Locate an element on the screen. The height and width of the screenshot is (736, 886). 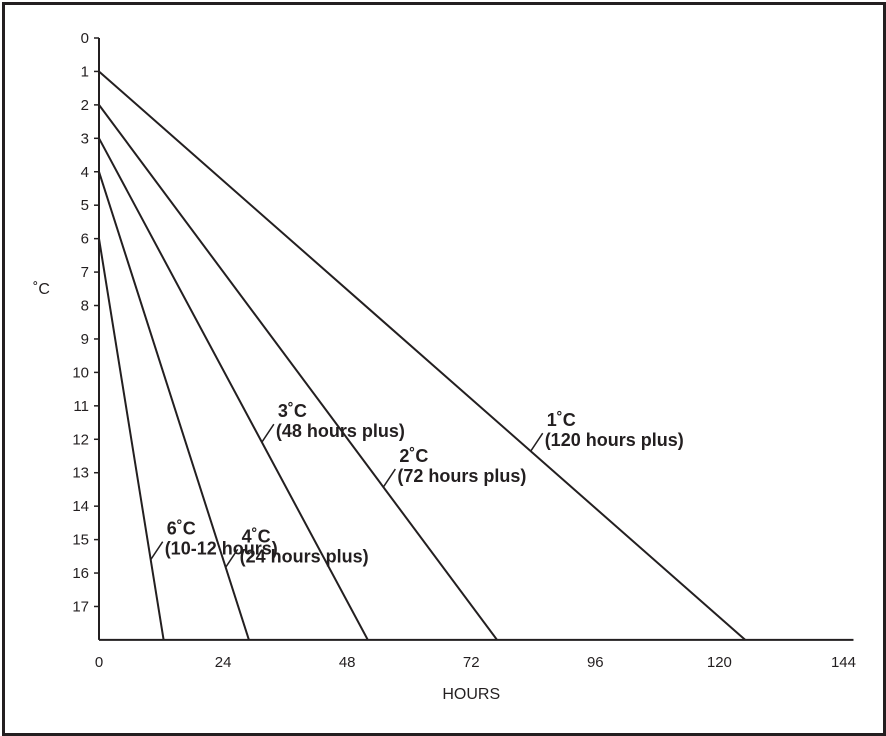
x-axis-title: HOURS is located at coordinates (471, 694).